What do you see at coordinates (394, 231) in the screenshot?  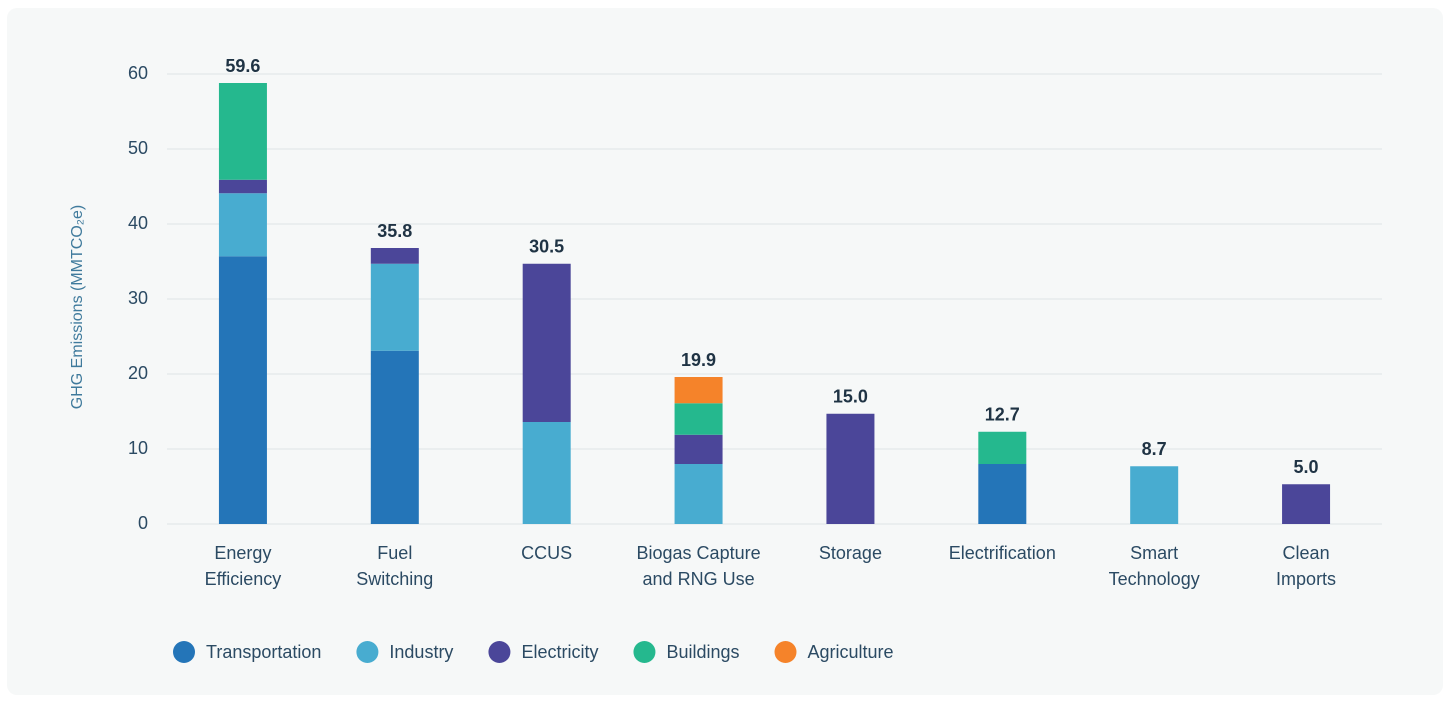 I see `total-label: 35.8` at bounding box center [394, 231].